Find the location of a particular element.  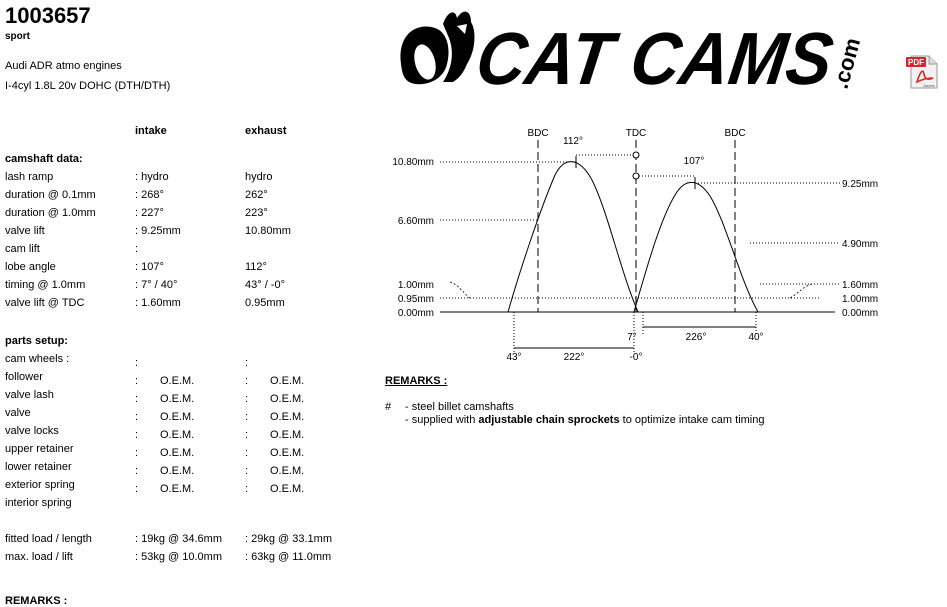

remark-highlight: adjustable chain sprockets is located at coordinates (549, 420).